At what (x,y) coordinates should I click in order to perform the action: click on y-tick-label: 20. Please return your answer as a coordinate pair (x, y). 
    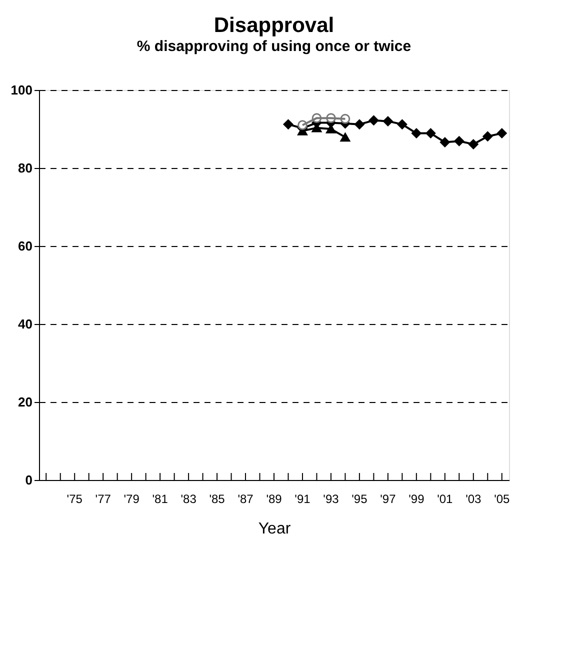
    Looking at the image, I should click on (25, 402).